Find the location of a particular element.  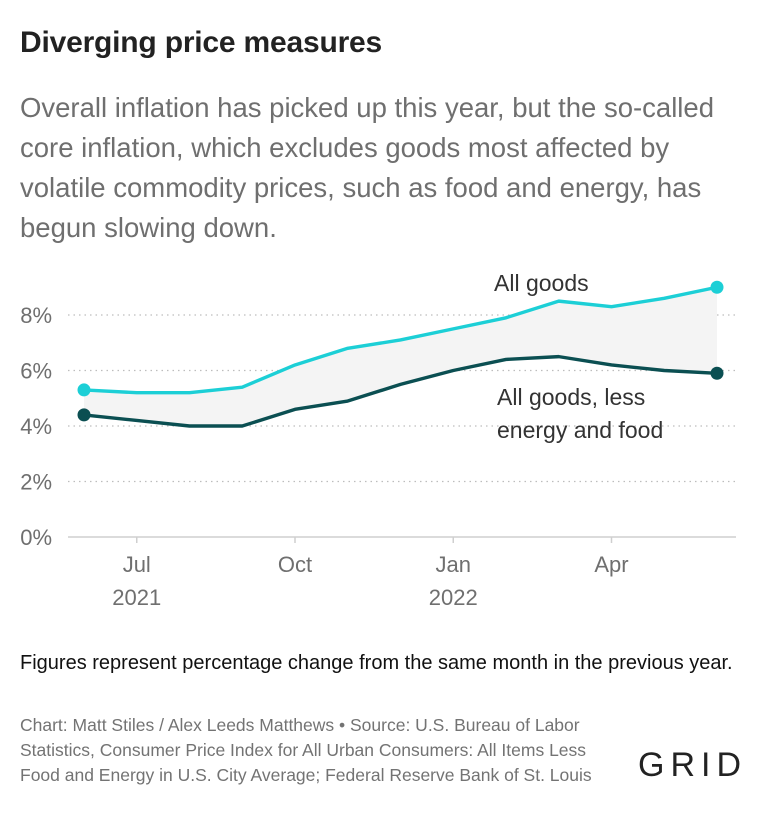

y-tick-label: 4% is located at coordinates (36, 426).